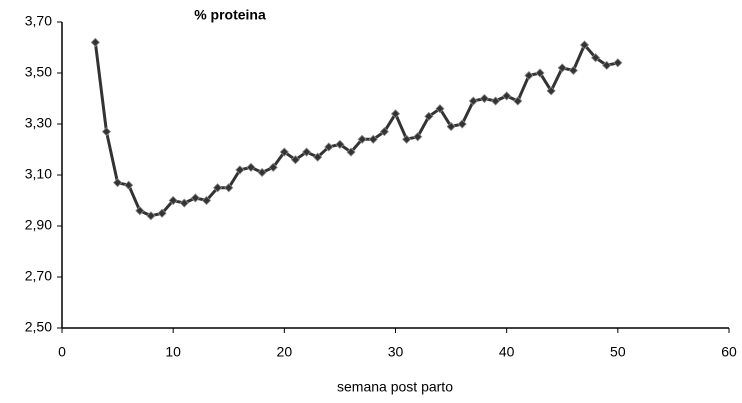  I want to click on x-tick-label: 20, so click(285, 352).